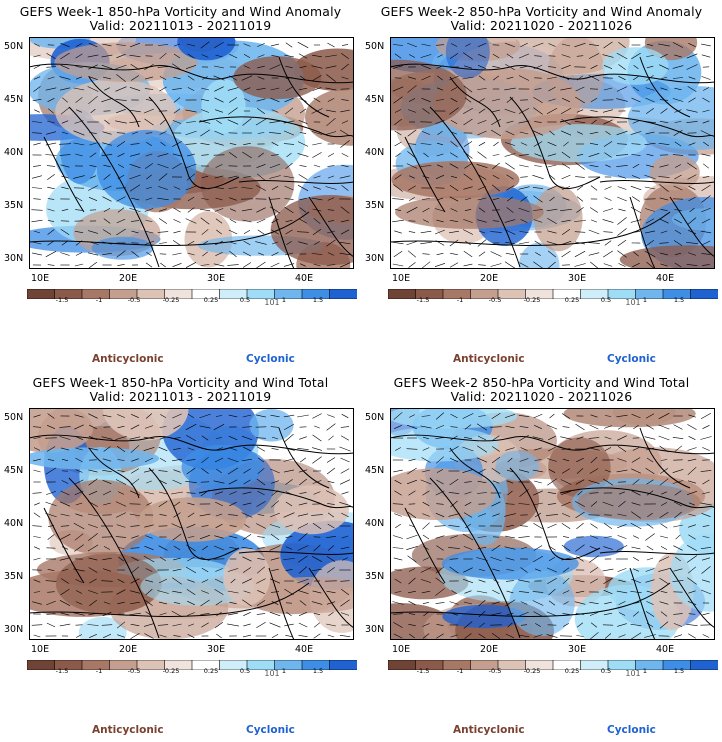  Describe the element at coordinates (41, 665) in the screenshot. I see `colorbar-swatch` at that location.